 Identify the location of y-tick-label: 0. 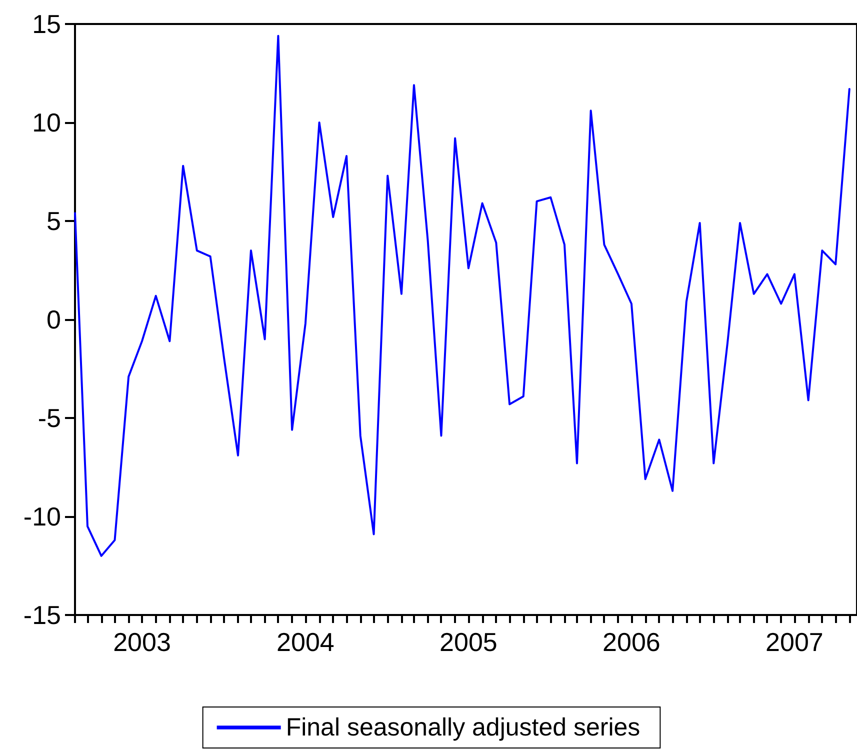
(53, 319).